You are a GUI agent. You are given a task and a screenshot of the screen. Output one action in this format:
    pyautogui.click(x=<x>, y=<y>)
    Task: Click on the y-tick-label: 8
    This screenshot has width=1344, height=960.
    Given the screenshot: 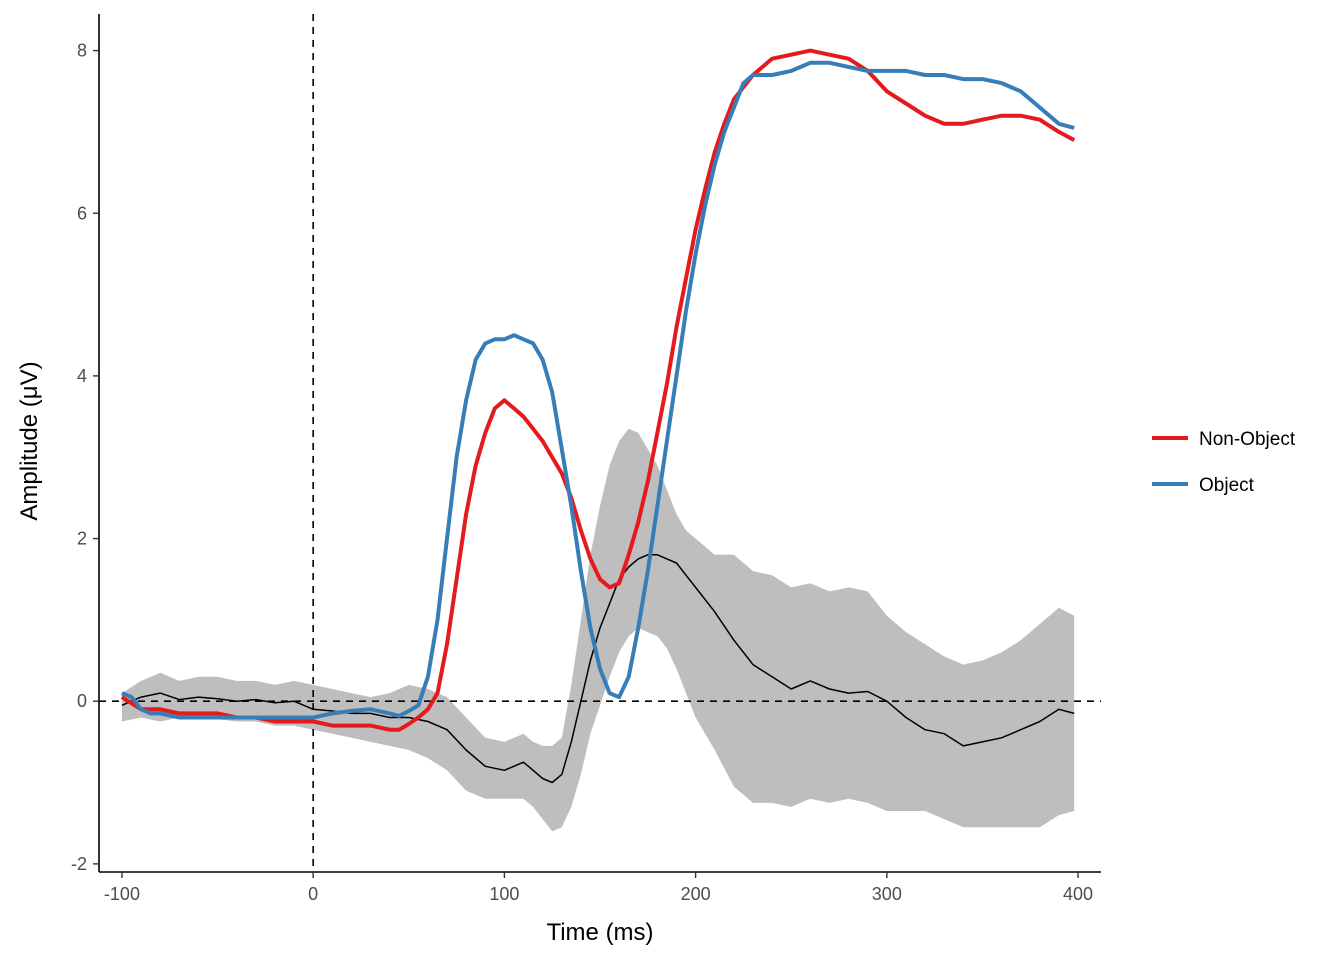 What is the action you would take?
    pyautogui.click(x=82, y=51)
    